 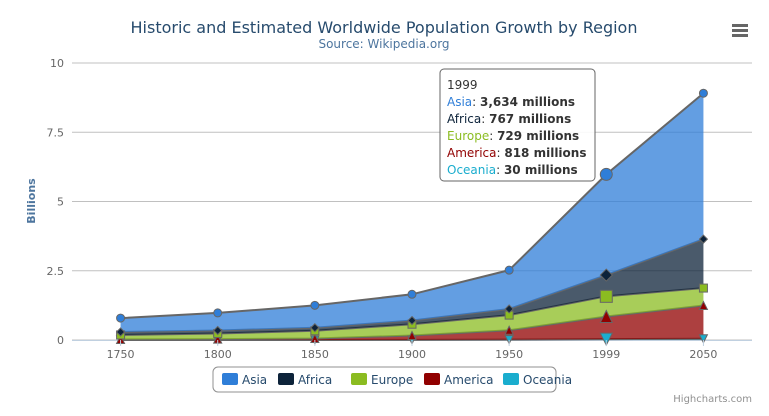 What do you see at coordinates (703, 354) in the screenshot?
I see `x-tick-label: 2050` at bounding box center [703, 354].